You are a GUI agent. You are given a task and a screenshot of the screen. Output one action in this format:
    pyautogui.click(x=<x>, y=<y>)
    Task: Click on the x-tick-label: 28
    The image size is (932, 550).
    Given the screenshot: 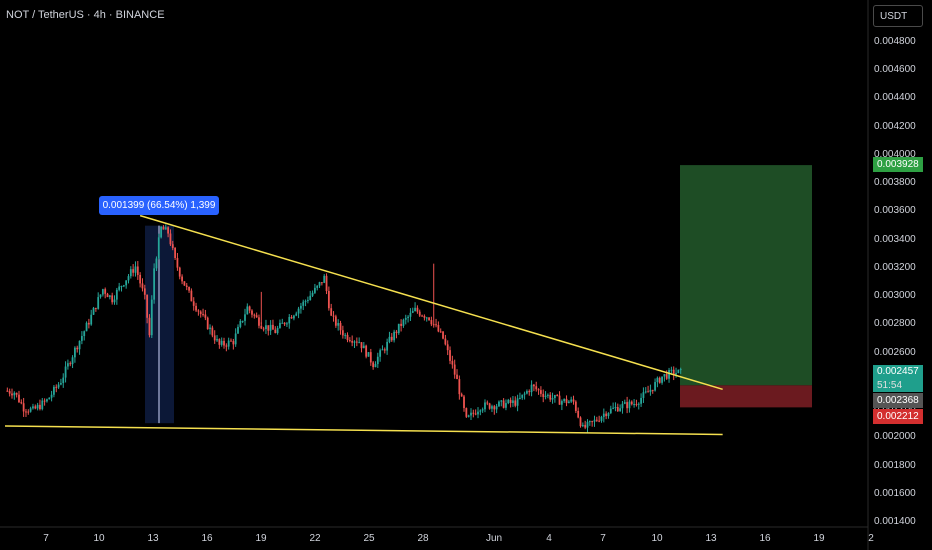 What is the action you would take?
    pyautogui.click(x=423, y=538)
    